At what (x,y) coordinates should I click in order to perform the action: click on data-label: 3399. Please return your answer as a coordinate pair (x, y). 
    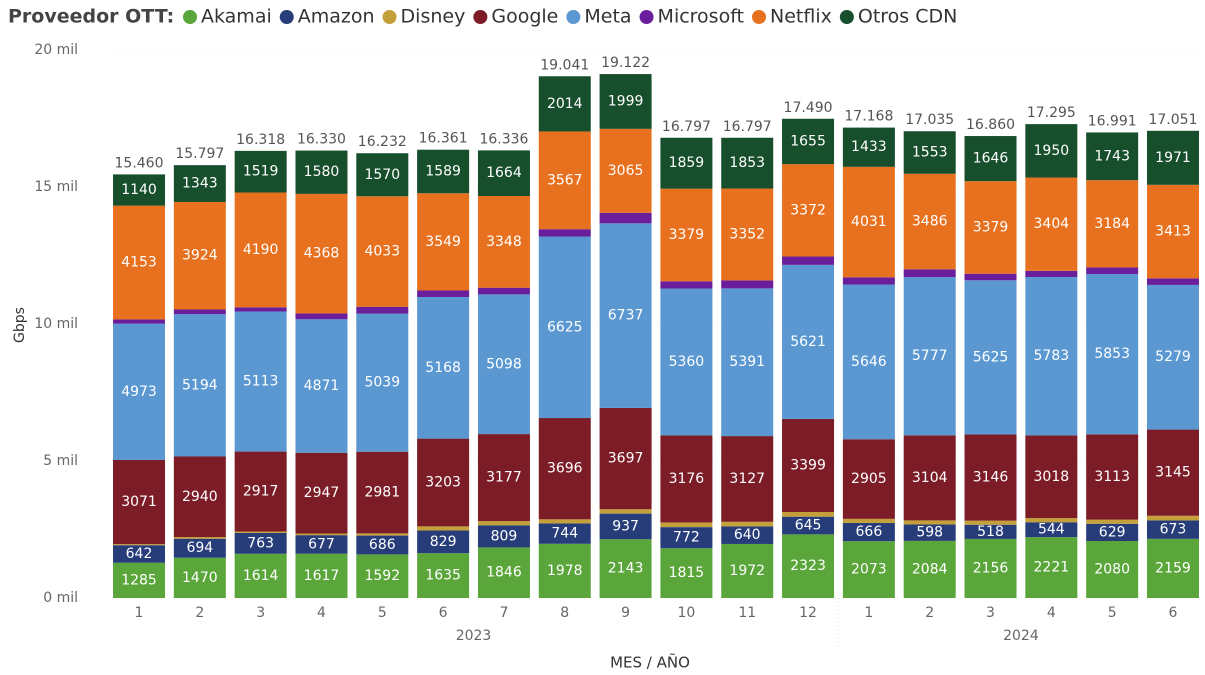
    Looking at the image, I should click on (808, 465).